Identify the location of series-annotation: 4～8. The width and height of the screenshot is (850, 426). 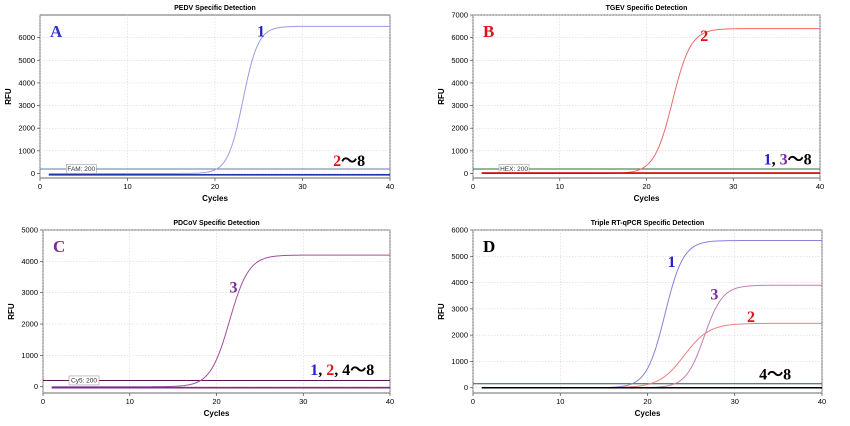
(775, 374).